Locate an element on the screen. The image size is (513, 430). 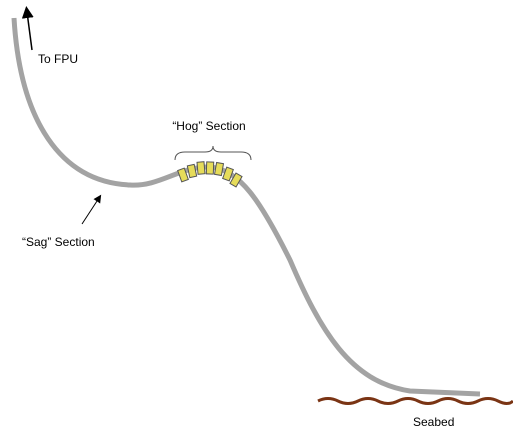
hog-brace is located at coordinates (213, 153).